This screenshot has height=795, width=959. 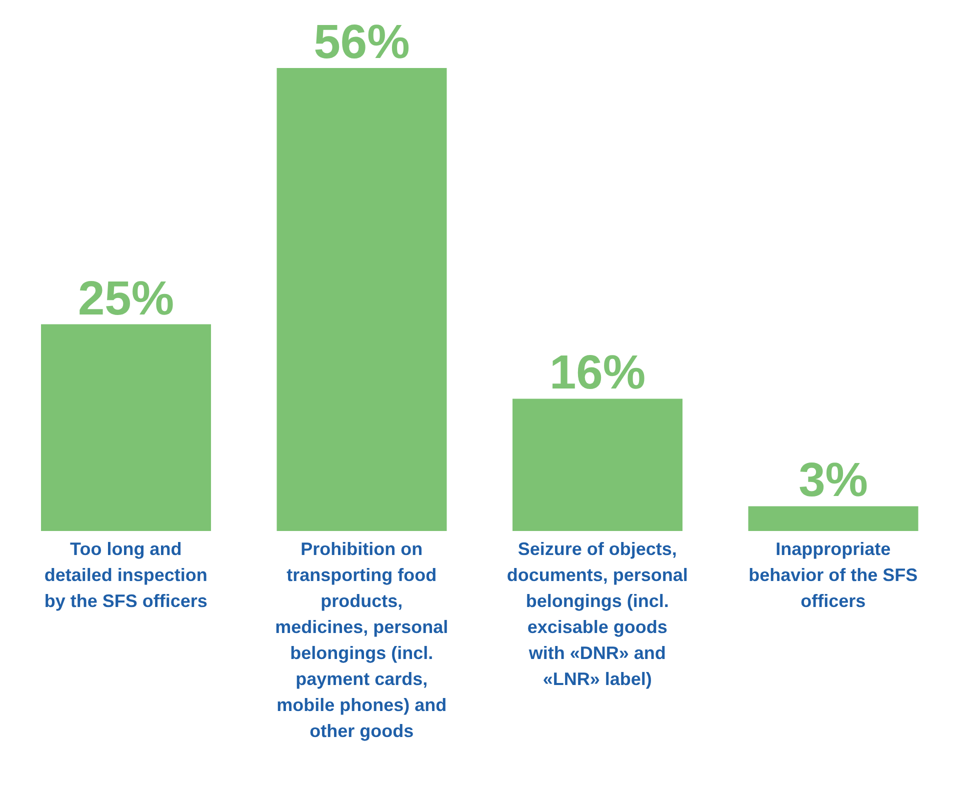 What do you see at coordinates (126, 299) in the screenshot?
I see `data-label: 25%` at bounding box center [126, 299].